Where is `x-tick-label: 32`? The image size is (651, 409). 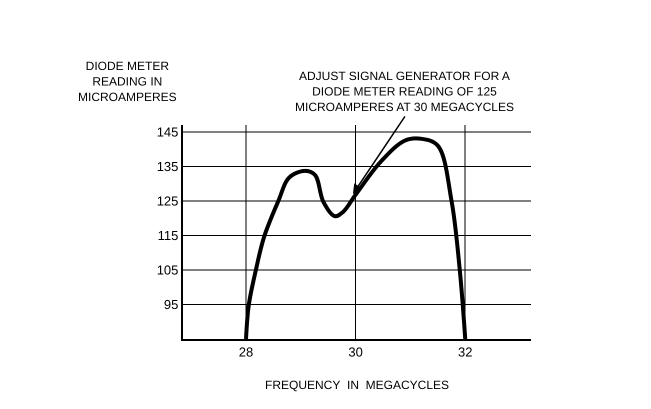 x-tick-label: 32 is located at coordinates (465, 352).